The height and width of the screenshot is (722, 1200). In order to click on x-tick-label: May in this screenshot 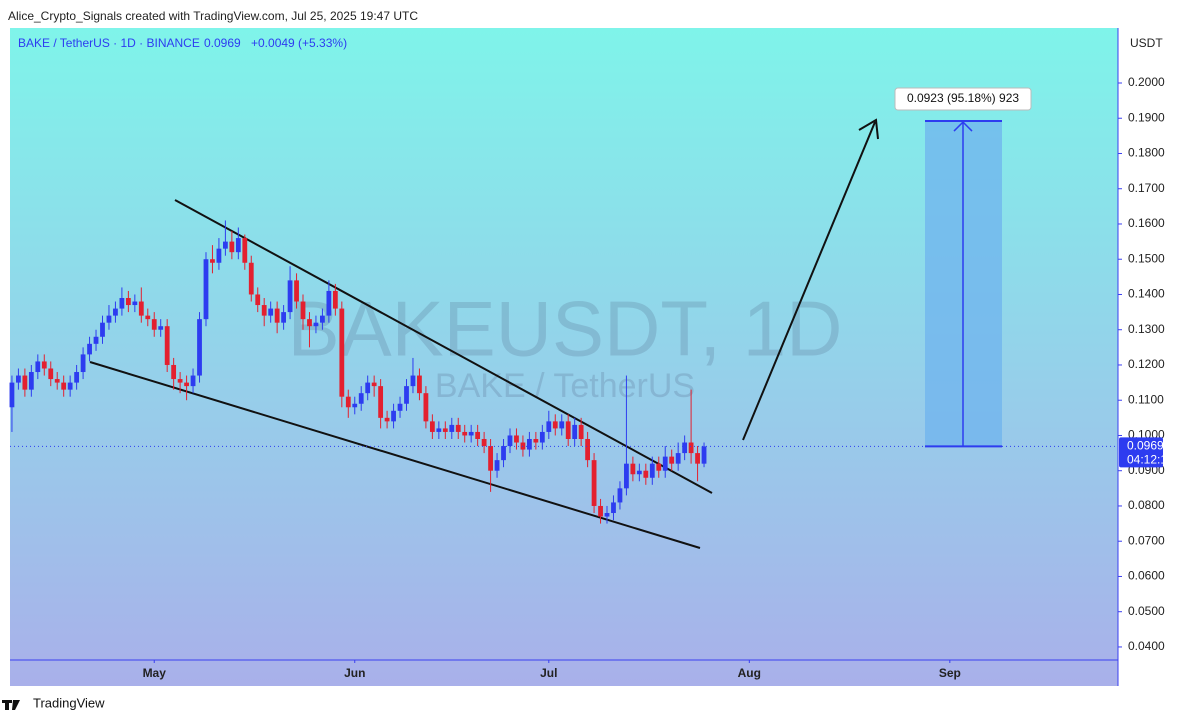, I will do `click(155, 673)`.